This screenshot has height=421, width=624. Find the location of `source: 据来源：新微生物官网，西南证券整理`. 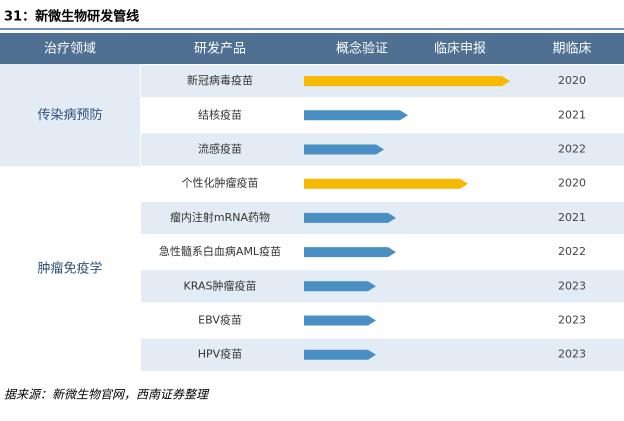

source: 据来源：新微生物官网，西南证券整理 is located at coordinates (107, 395).